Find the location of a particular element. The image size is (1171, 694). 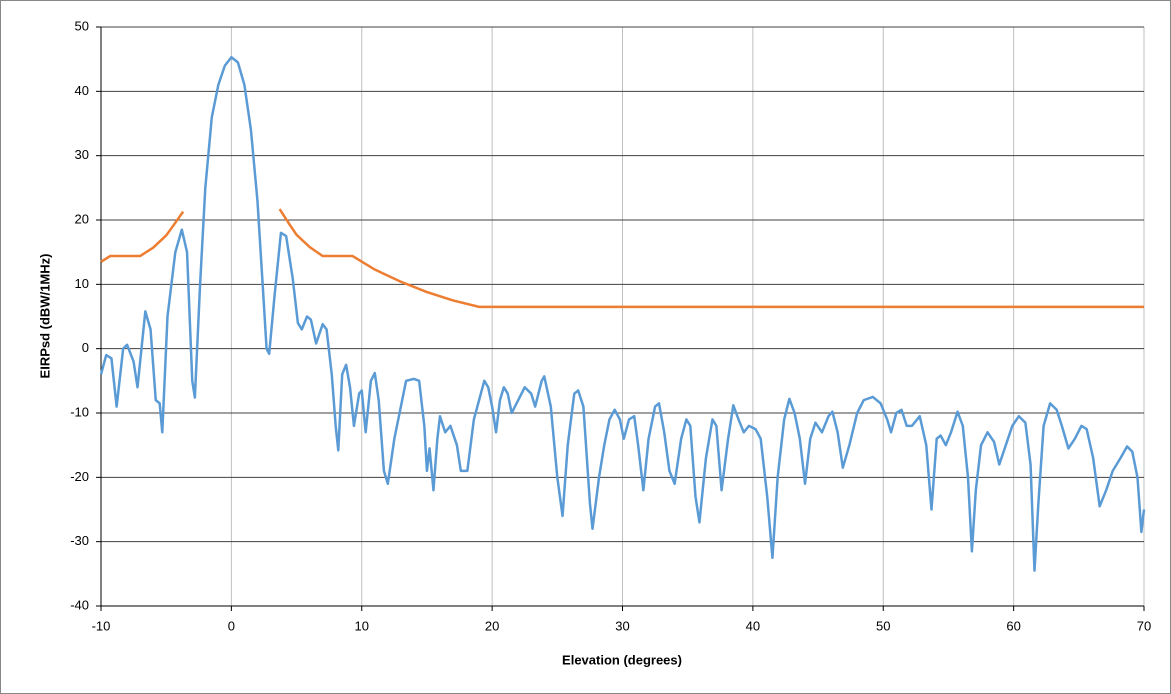

x-tick-label: -10 is located at coordinates (101, 625).